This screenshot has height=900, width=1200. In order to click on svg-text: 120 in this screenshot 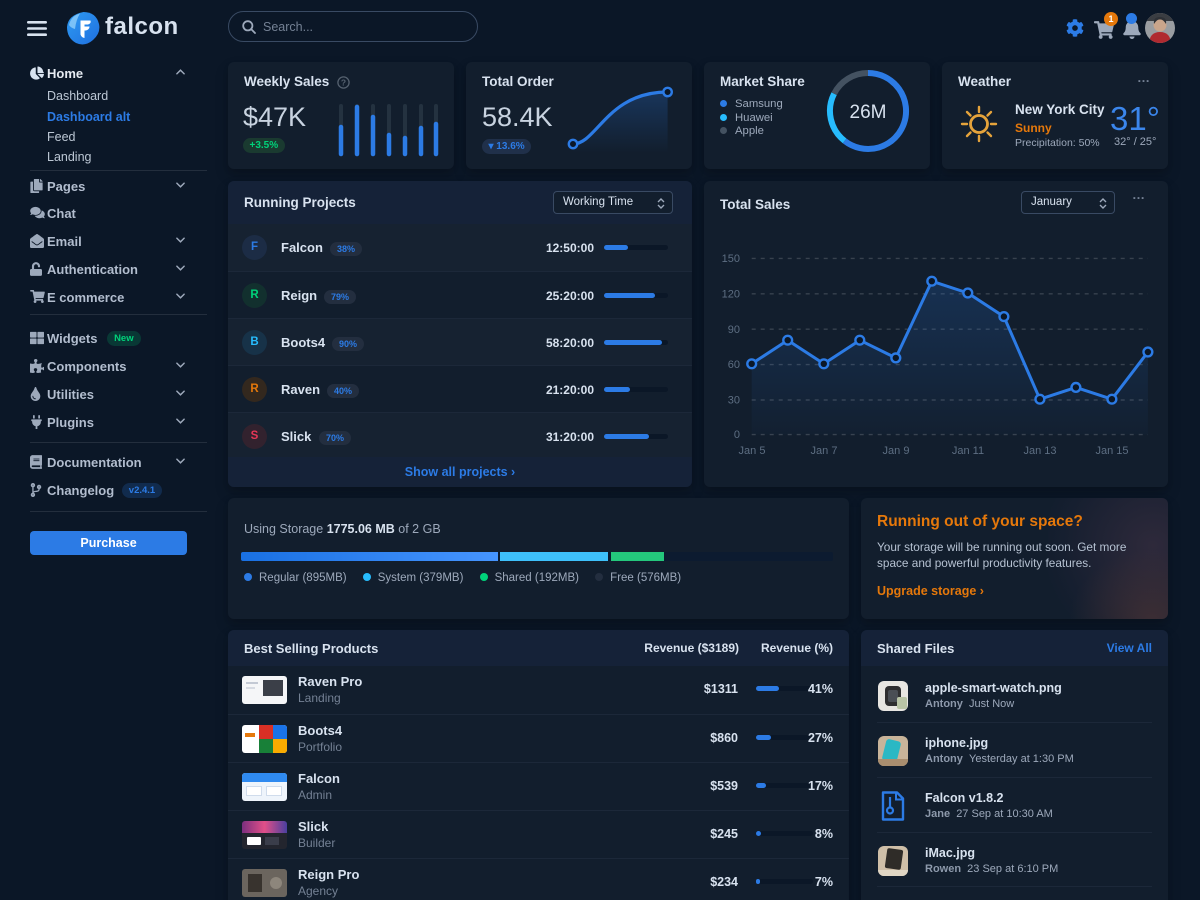, I will do `click(731, 294)`.